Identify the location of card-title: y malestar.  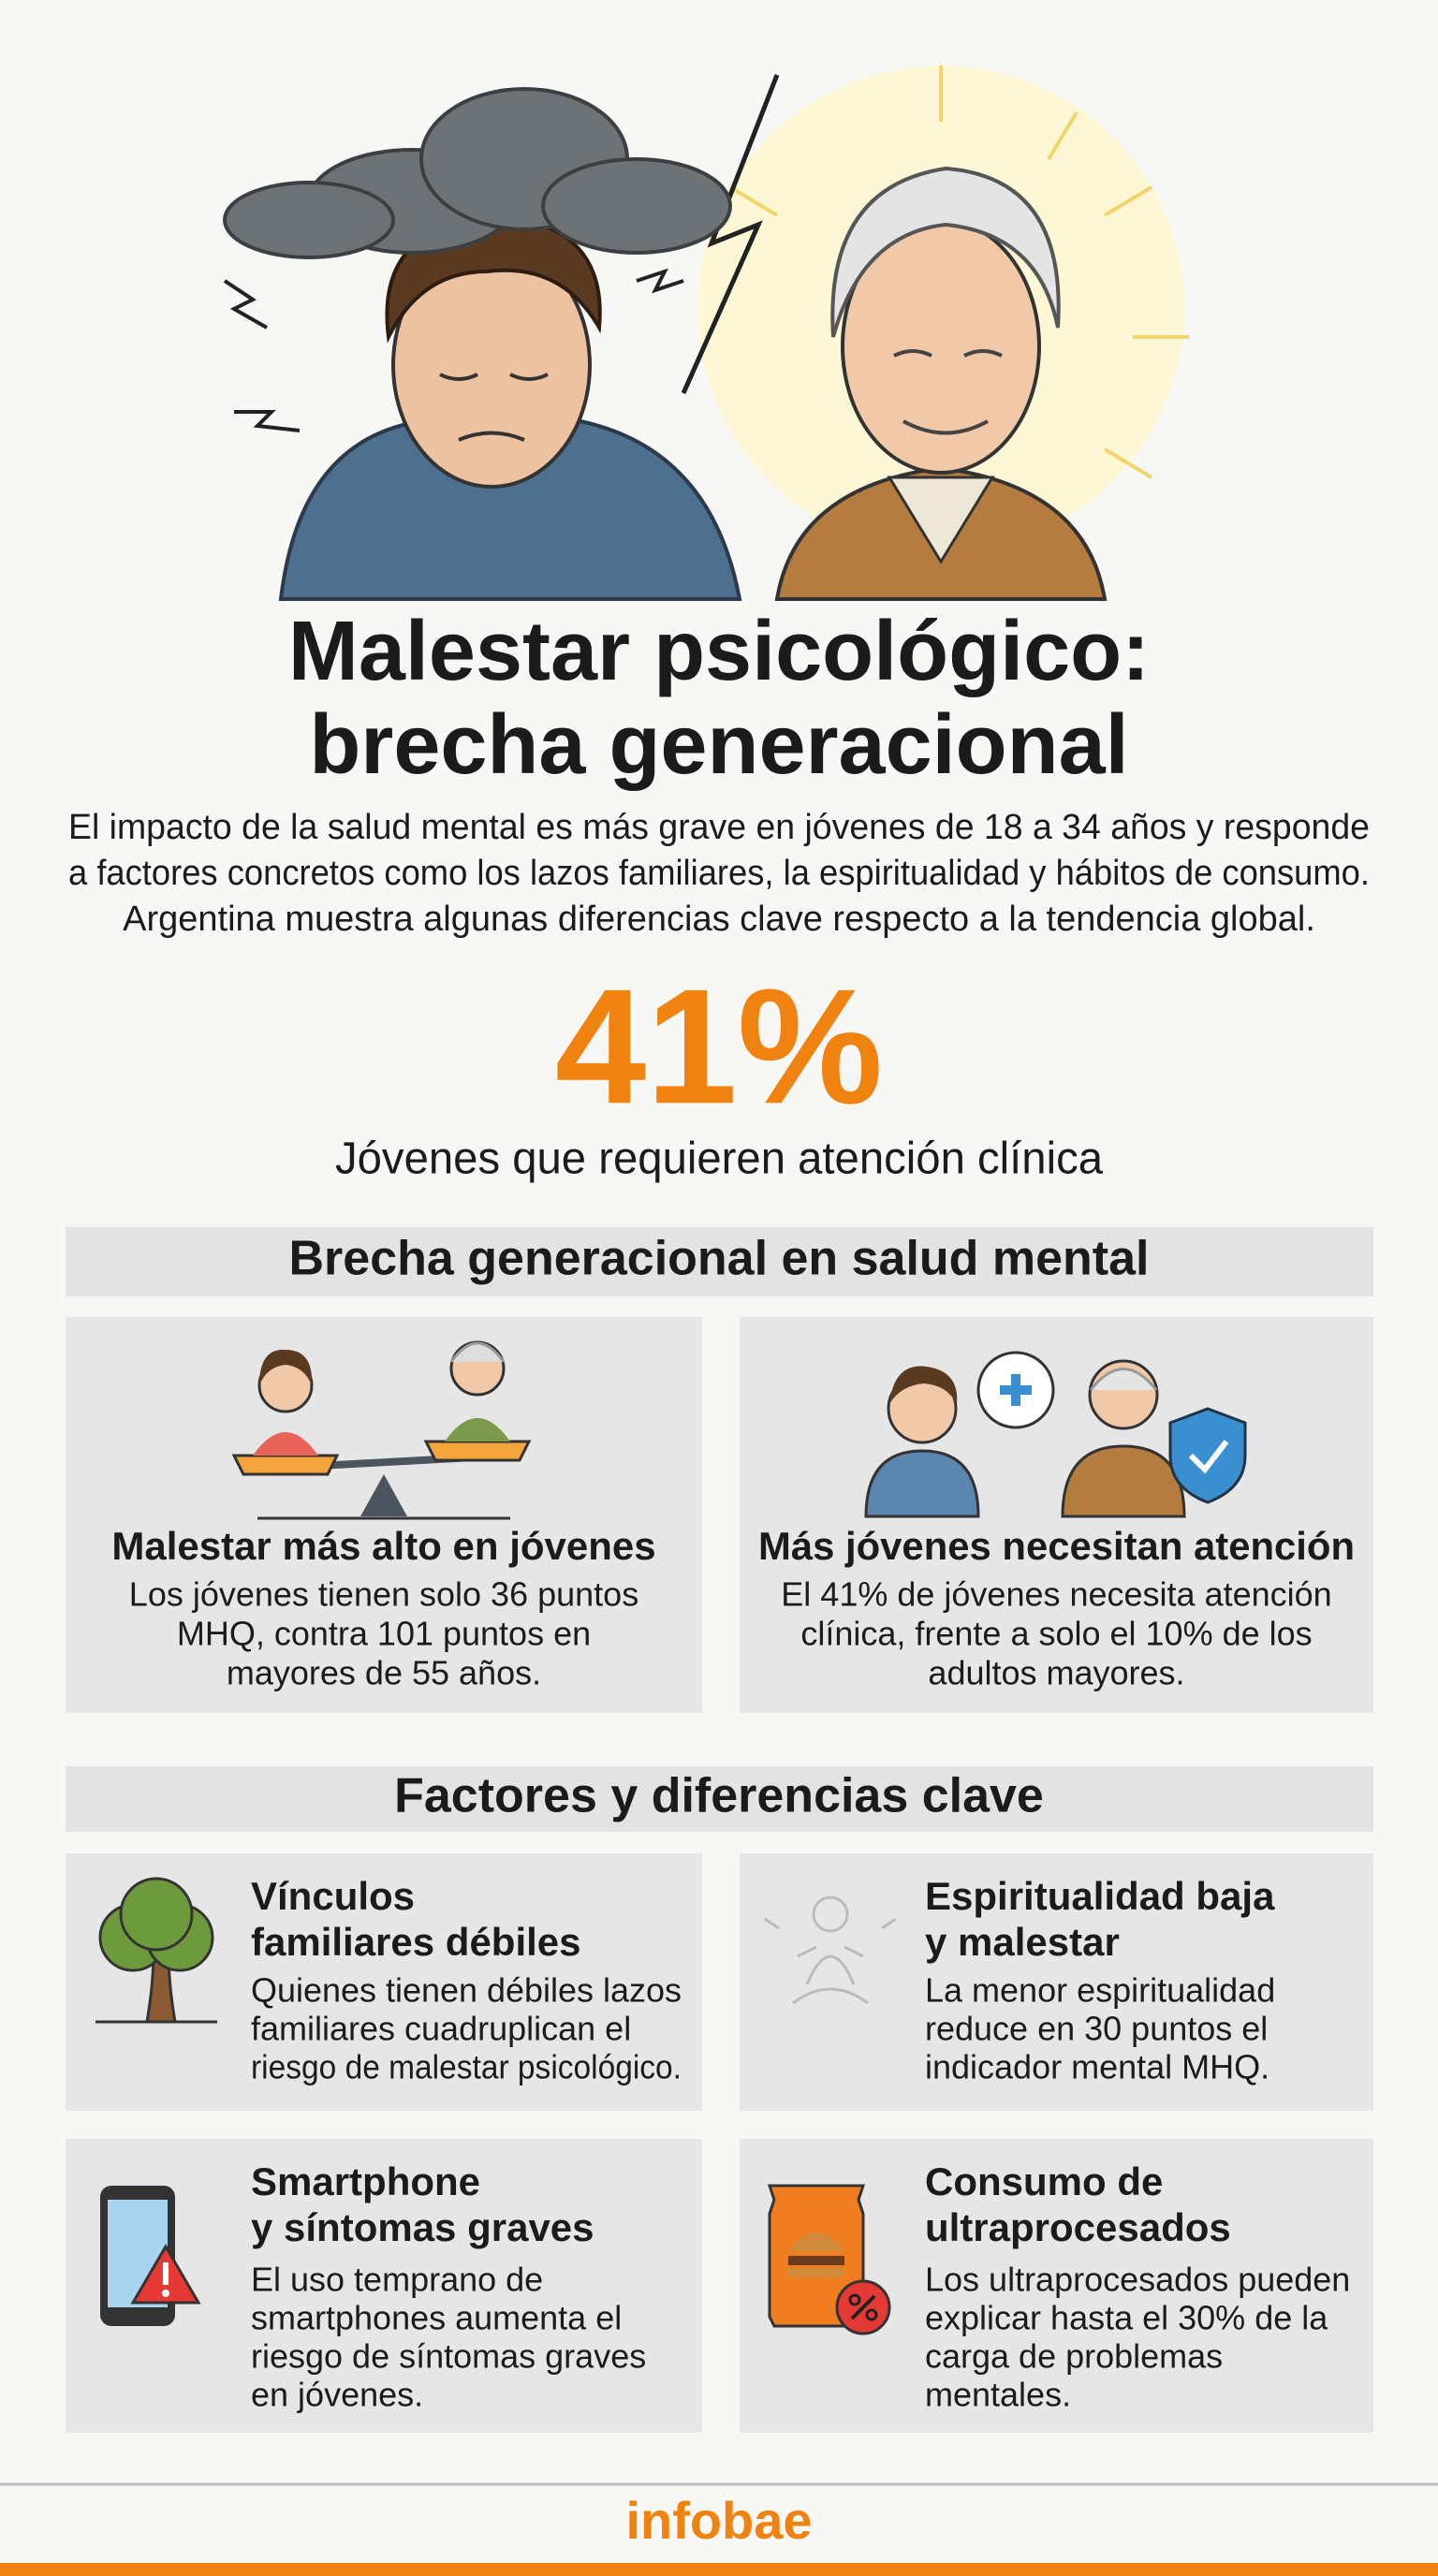
(1022, 1942).